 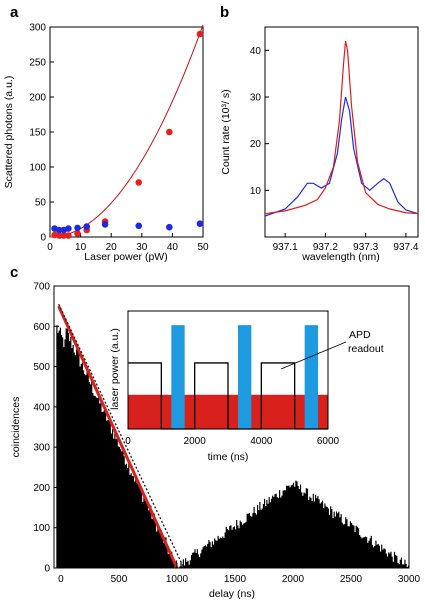 I want to click on panel-c-dashed-line, so click(x=121, y=436).